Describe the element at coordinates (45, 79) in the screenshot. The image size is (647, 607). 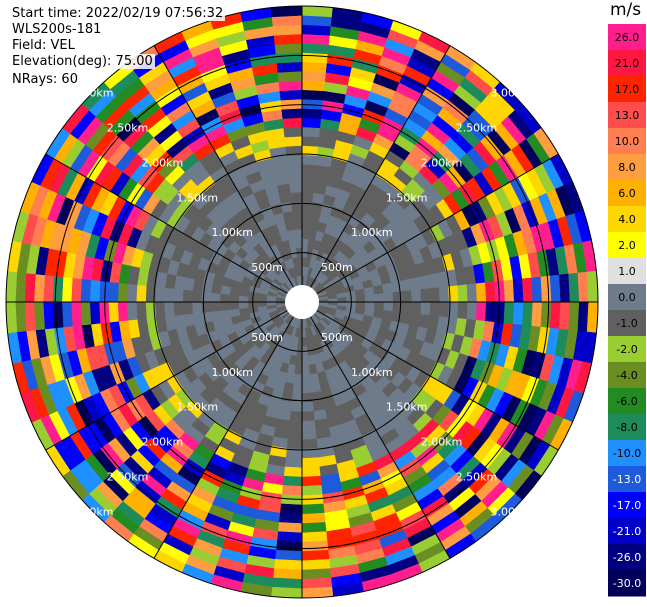
I see `nrays-label: NRays: 60` at that location.